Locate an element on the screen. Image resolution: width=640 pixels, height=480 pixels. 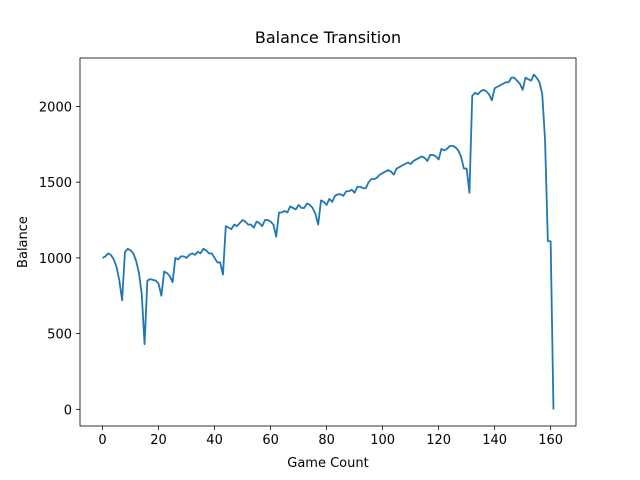
y-tick-label: 2000 is located at coordinates (55, 107).